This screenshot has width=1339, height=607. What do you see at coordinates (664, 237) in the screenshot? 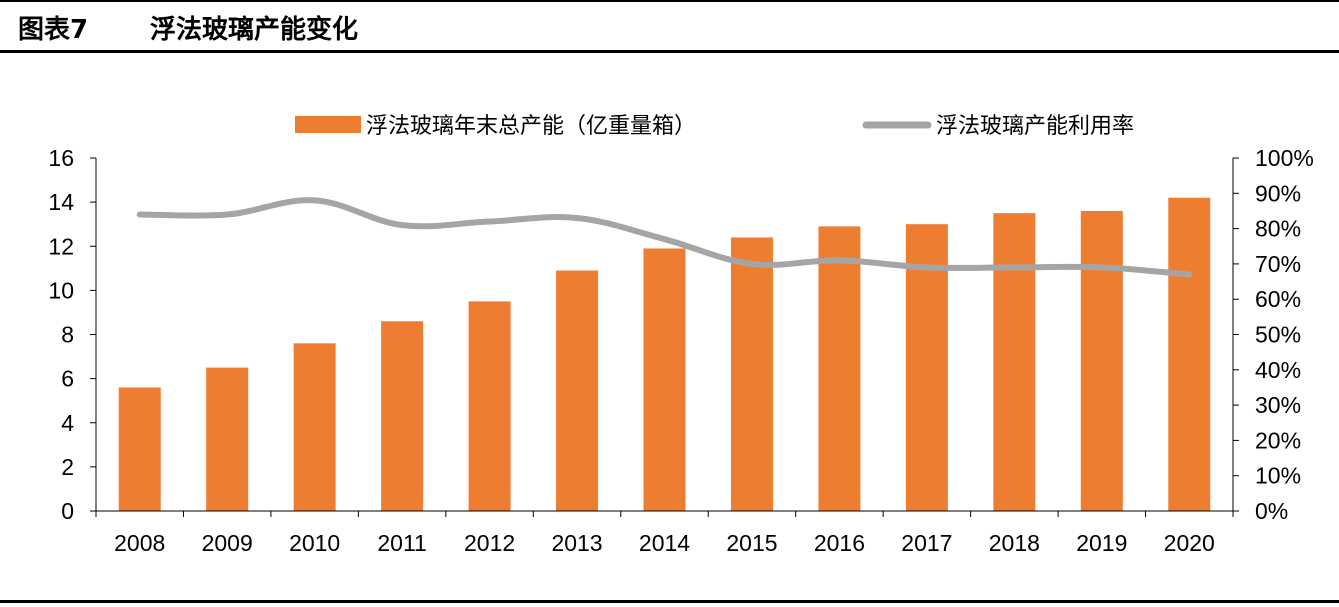
I see `utilization-line` at bounding box center [664, 237].